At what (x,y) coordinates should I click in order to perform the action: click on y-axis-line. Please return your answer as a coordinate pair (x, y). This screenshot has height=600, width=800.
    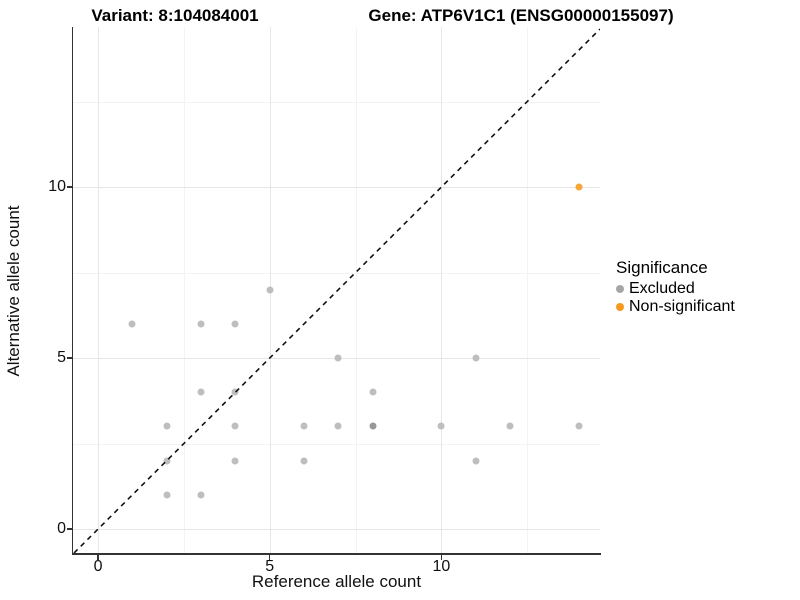
    Looking at the image, I should click on (72, 291).